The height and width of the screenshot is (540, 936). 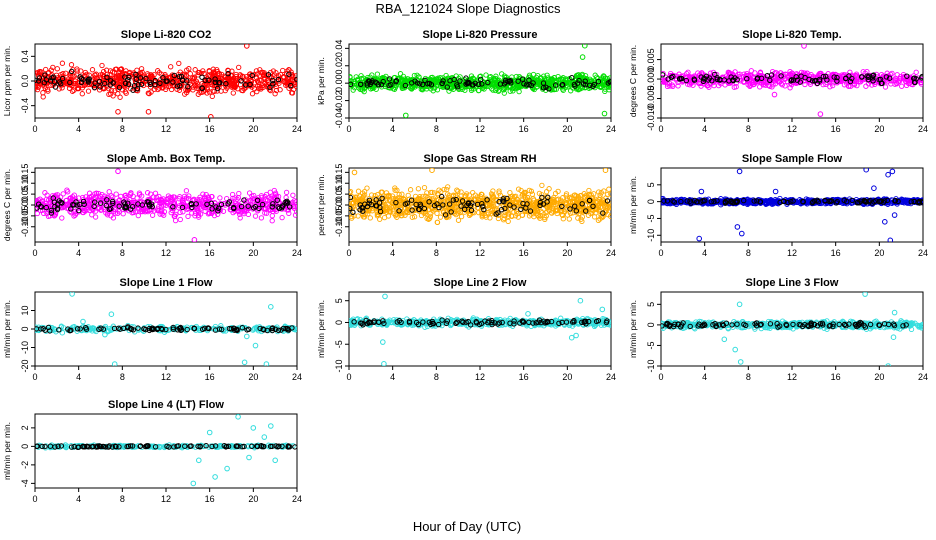 I want to click on x-tick-label: 0, so click(x=660, y=253).